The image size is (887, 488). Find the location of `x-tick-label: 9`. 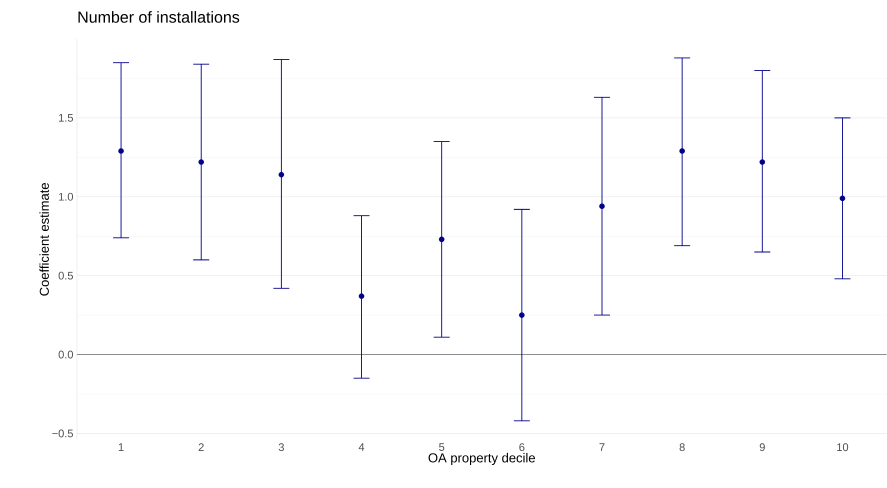

x-tick-label: 9 is located at coordinates (762, 447).